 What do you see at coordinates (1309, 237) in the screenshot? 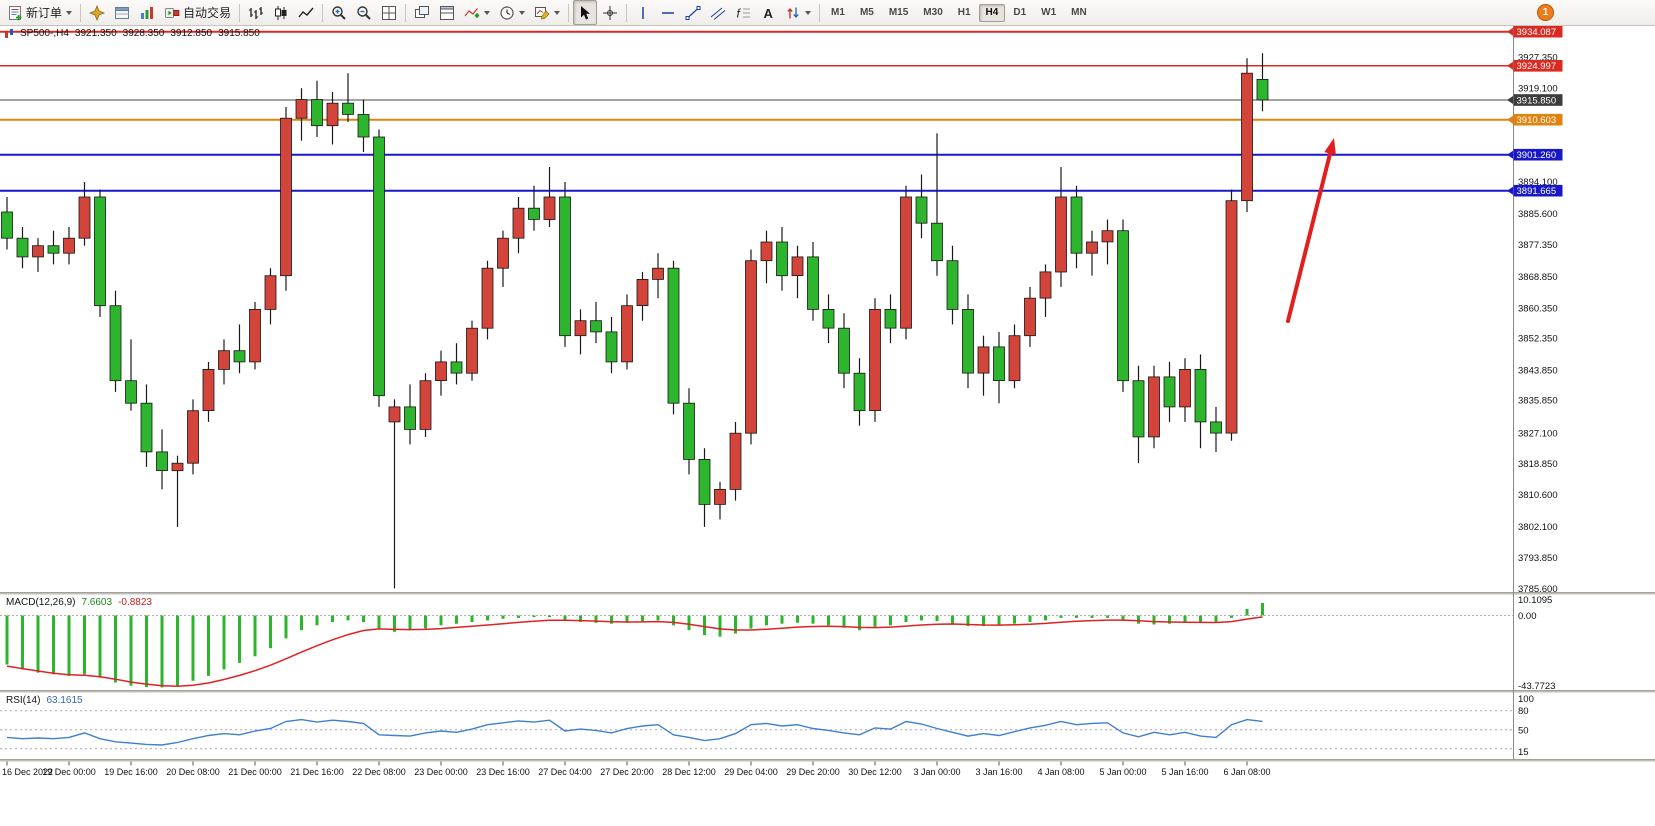
I see `trend-arrow-shaft` at bounding box center [1309, 237].